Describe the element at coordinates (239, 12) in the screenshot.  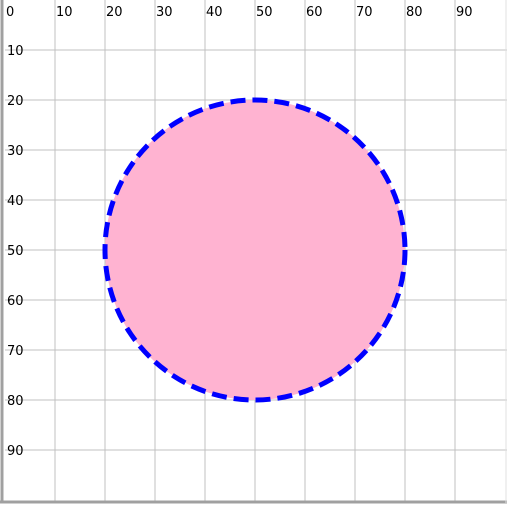
I see `x-axis-labels: 0 10 20 30 40 50 60 70 80 90` at that location.